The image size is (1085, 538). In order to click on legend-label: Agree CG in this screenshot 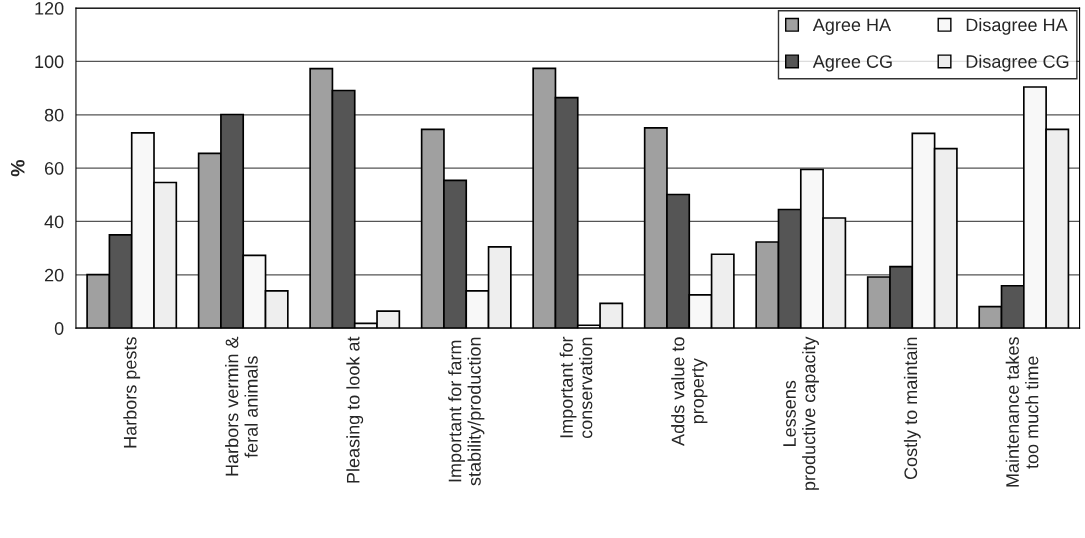, I will do `click(852, 63)`.